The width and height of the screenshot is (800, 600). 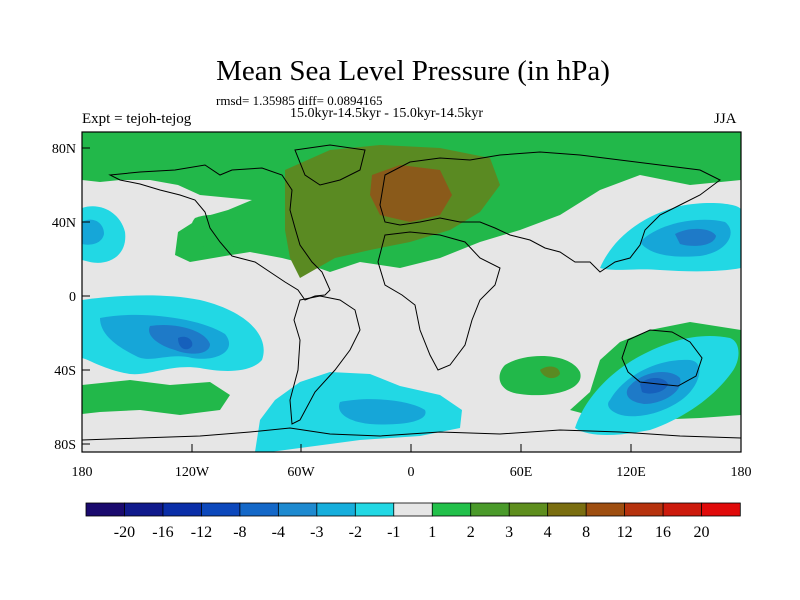 What do you see at coordinates (301, 472) in the screenshot?
I see `lon-label-60w: 60W` at bounding box center [301, 472].